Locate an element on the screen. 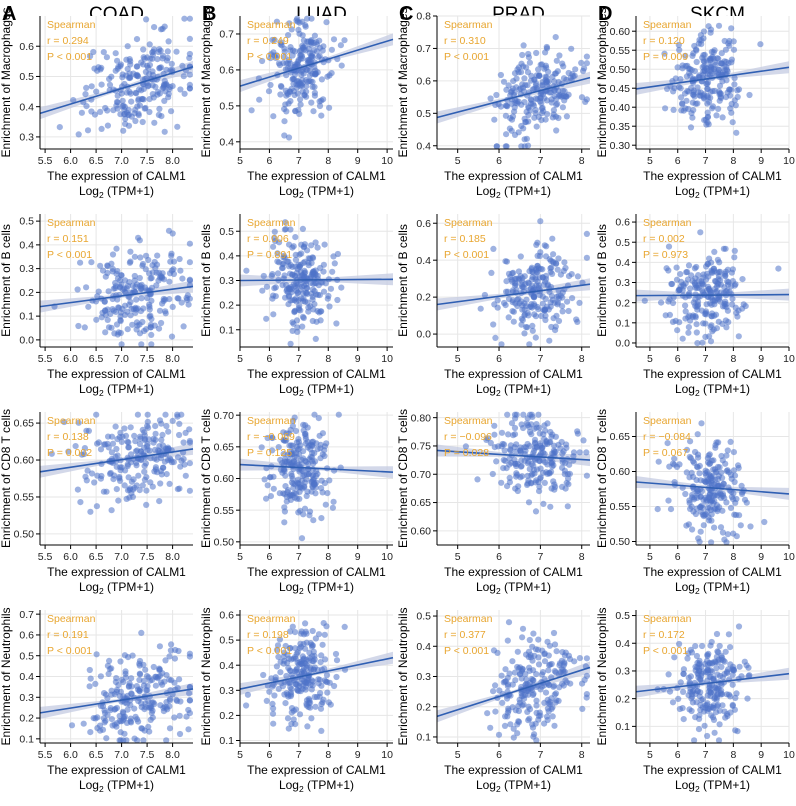 The image size is (796, 806). regression-line is located at coordinates (316, 673).